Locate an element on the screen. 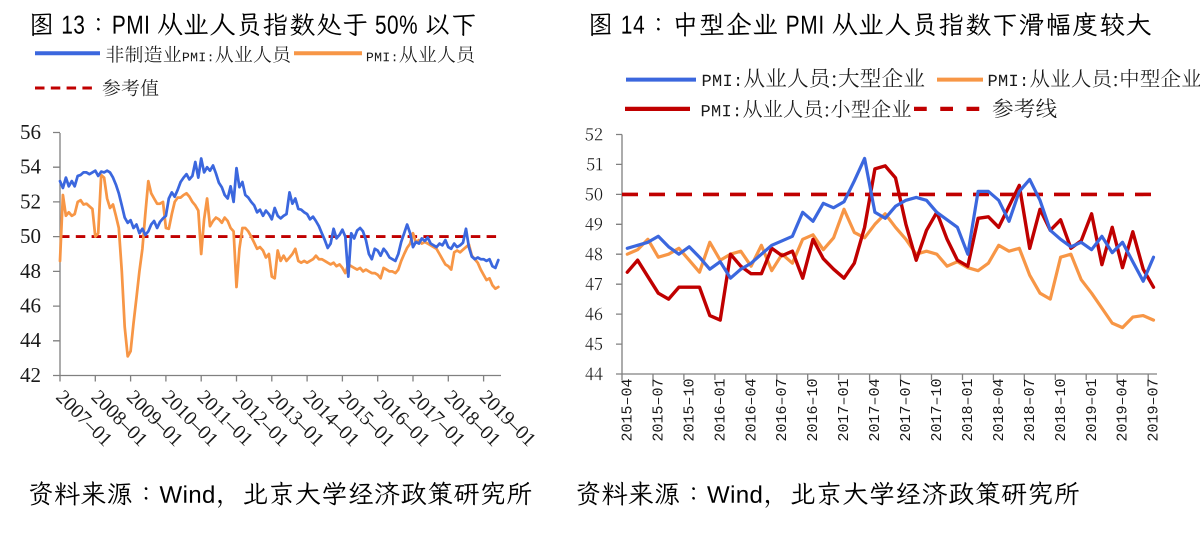 The width and height of the screenshot is (1200, 535). svg-text: 2019–04 is located at coordinates (1123, 410).